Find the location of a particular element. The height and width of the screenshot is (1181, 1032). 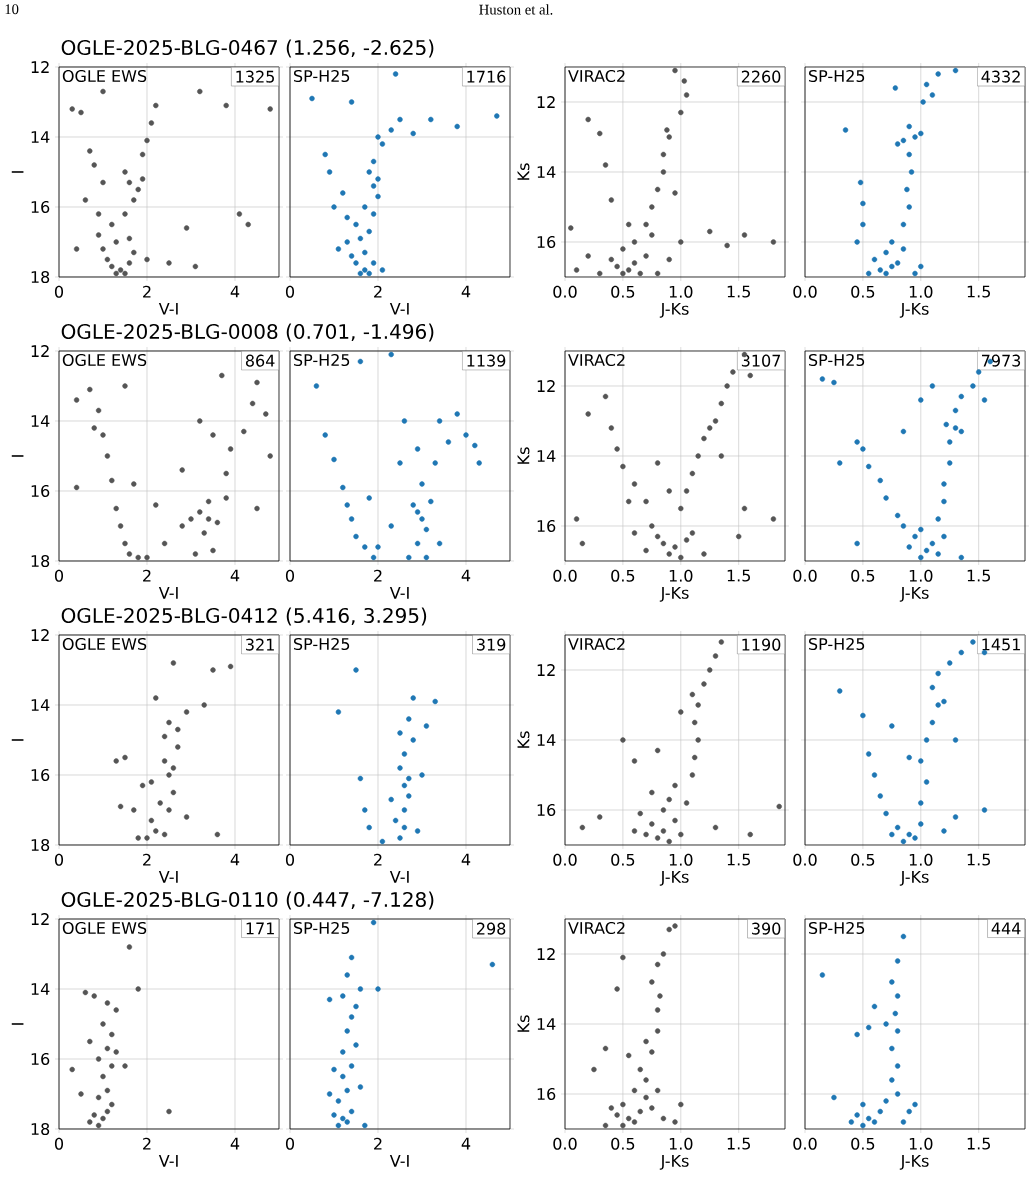

x-tick-label: 0 is located at coordinates (290, 859).